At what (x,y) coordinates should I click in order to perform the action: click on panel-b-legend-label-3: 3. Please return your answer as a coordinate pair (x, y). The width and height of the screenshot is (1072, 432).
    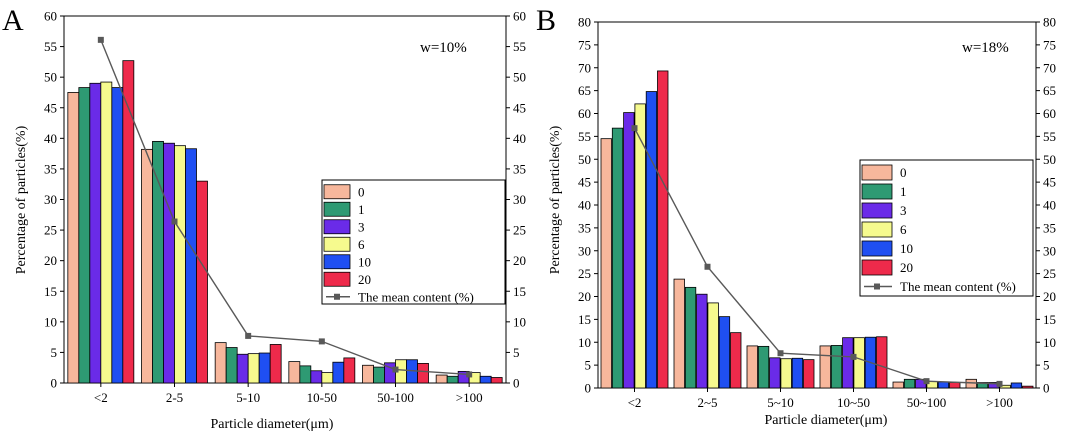
    Looking at the image, I should click on (903, 210).